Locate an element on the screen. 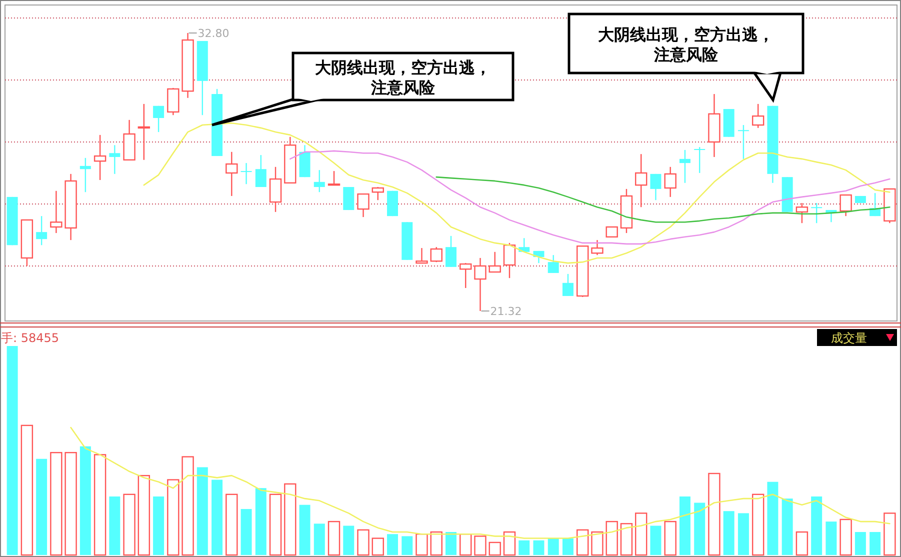 The width and height of the screenshot is (901, 557). text: 手: 58455 is located at coordinates (30, 338).